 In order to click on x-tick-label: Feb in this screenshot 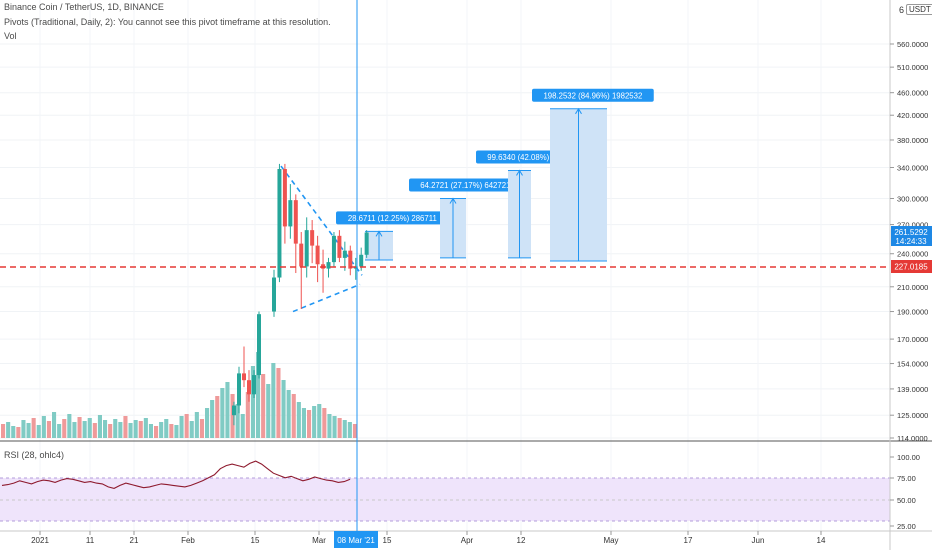, I will do `click(188, 540)`.